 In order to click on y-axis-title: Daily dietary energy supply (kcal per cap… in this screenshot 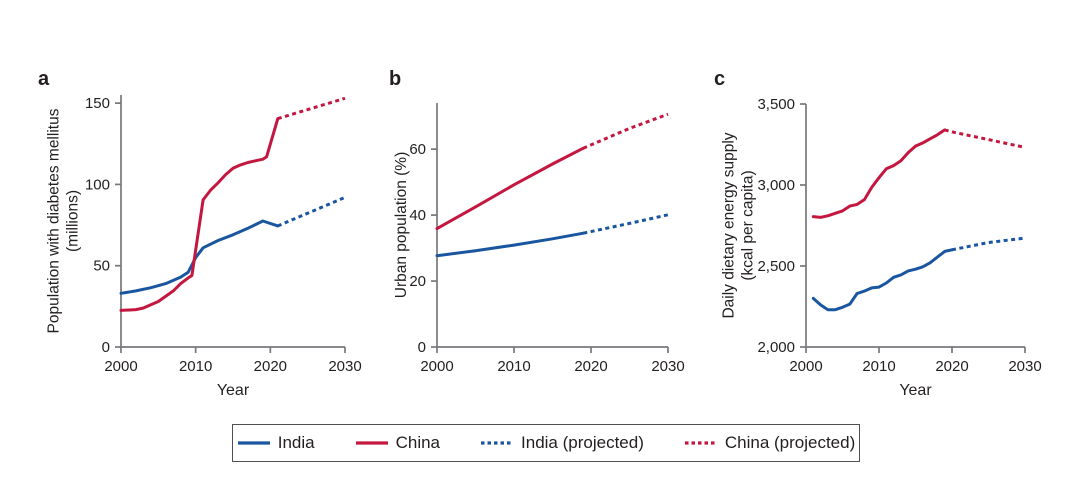, I will do `click(739, 225)`.